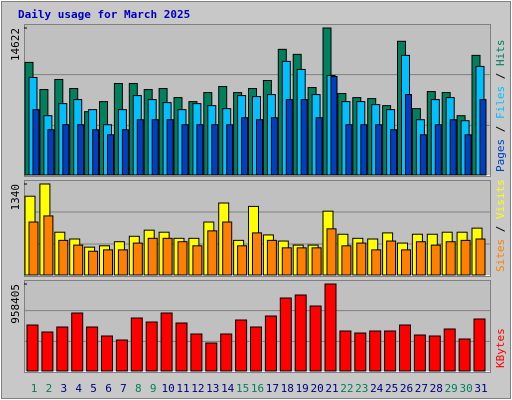  Describe the element at coordinates (108, 388) in the screenshot. I see `x-tick-label: 6` at that location.